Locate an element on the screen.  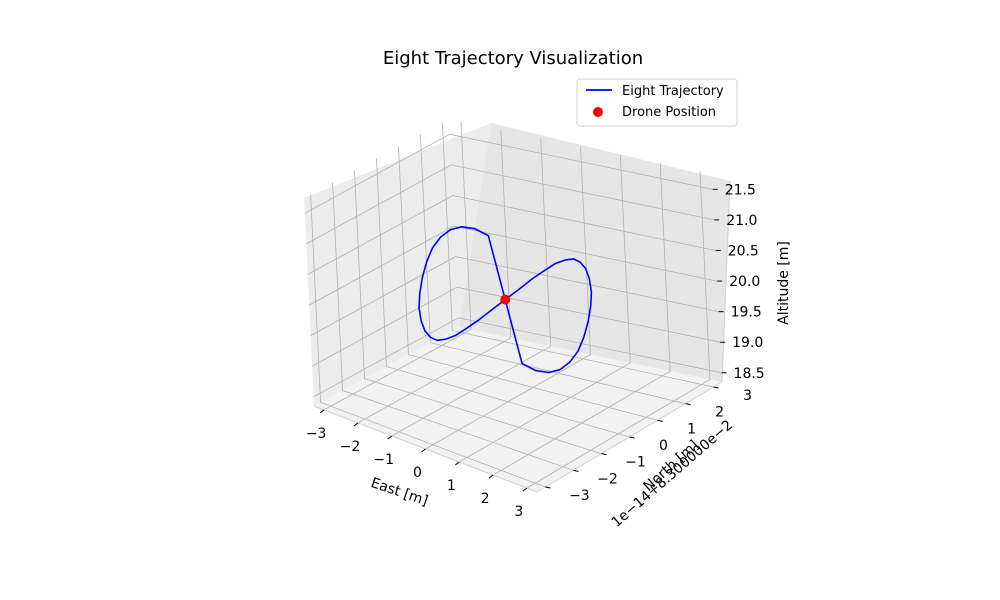
x-tick-label: −2 is located at coordinates (350, 447).